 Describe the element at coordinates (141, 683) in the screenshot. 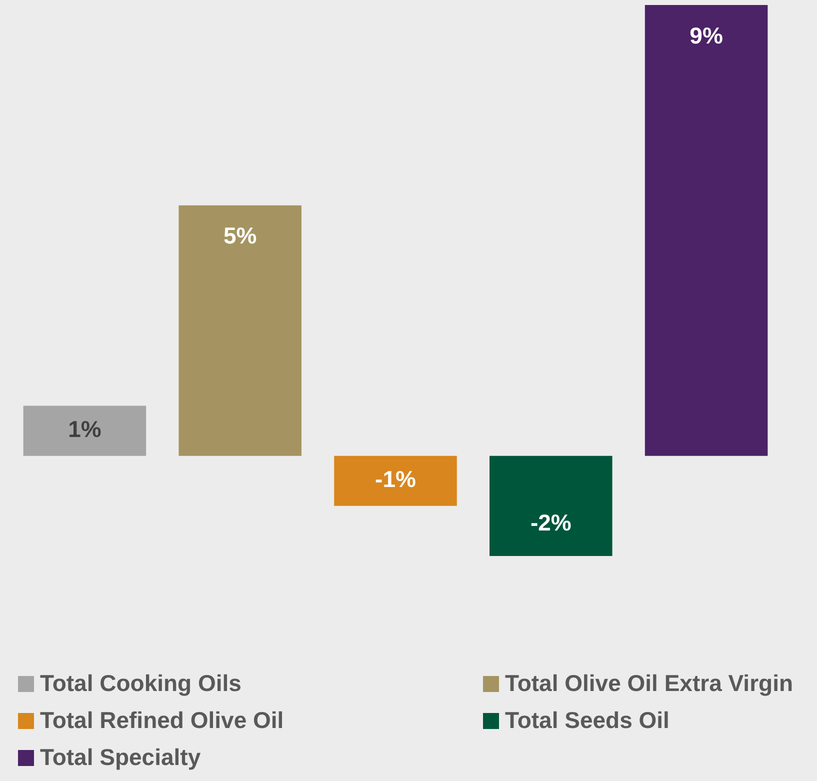

I see `legend-label: Total Cooking Oils` at that location.